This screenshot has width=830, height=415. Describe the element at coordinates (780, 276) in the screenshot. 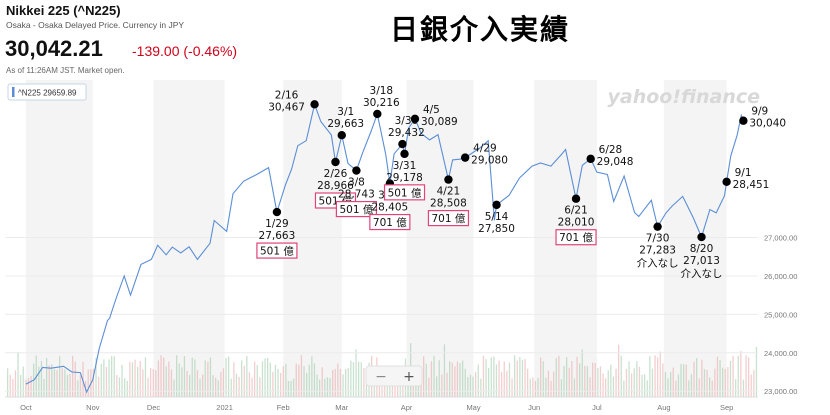

I see `y-tick-label: 26,000.00` at that location.